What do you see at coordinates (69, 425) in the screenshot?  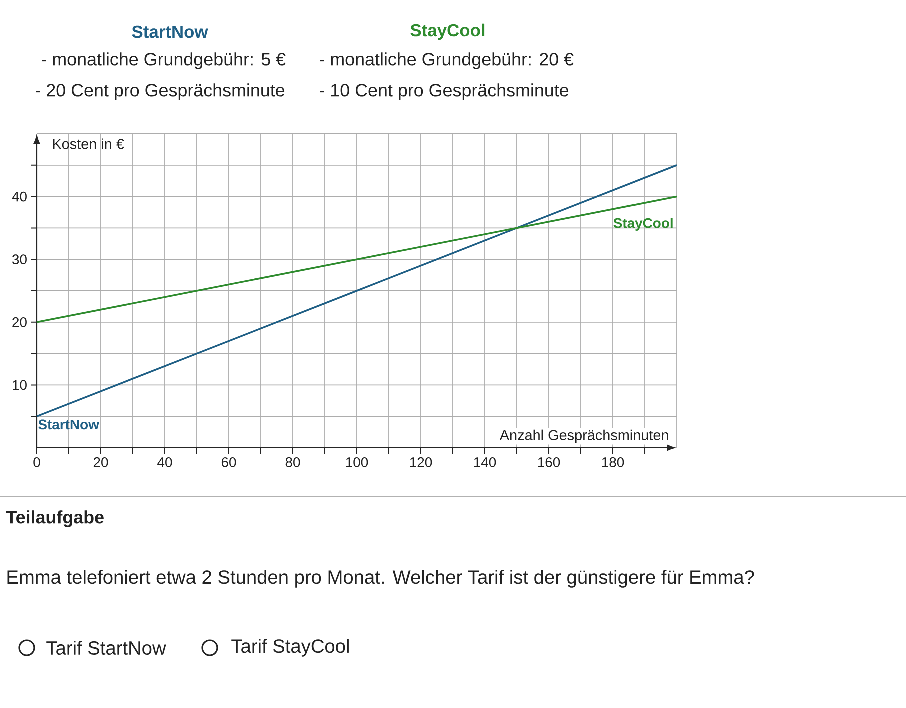 I see `series-label: StartNow` at bounding box center [69, 425].